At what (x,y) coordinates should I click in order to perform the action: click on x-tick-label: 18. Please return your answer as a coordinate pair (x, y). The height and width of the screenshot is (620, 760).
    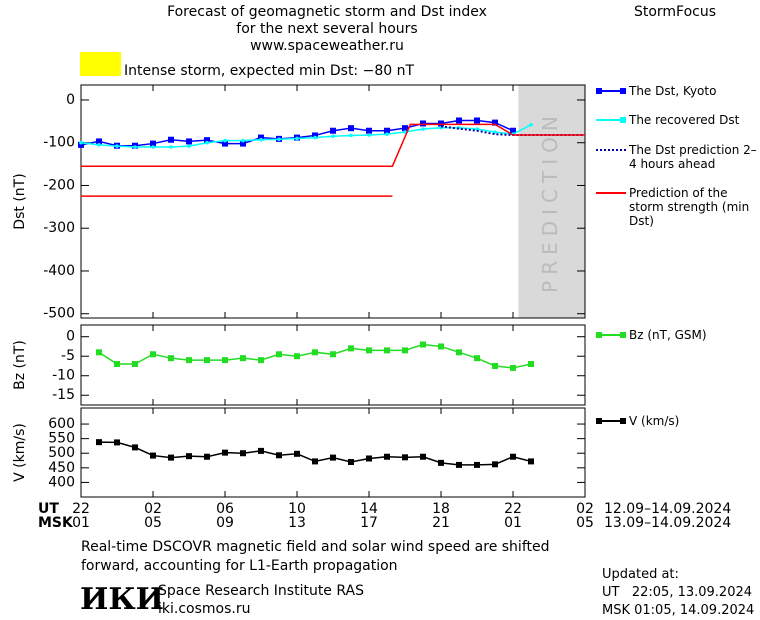
    Looking at the image, I should click on (441, 509).